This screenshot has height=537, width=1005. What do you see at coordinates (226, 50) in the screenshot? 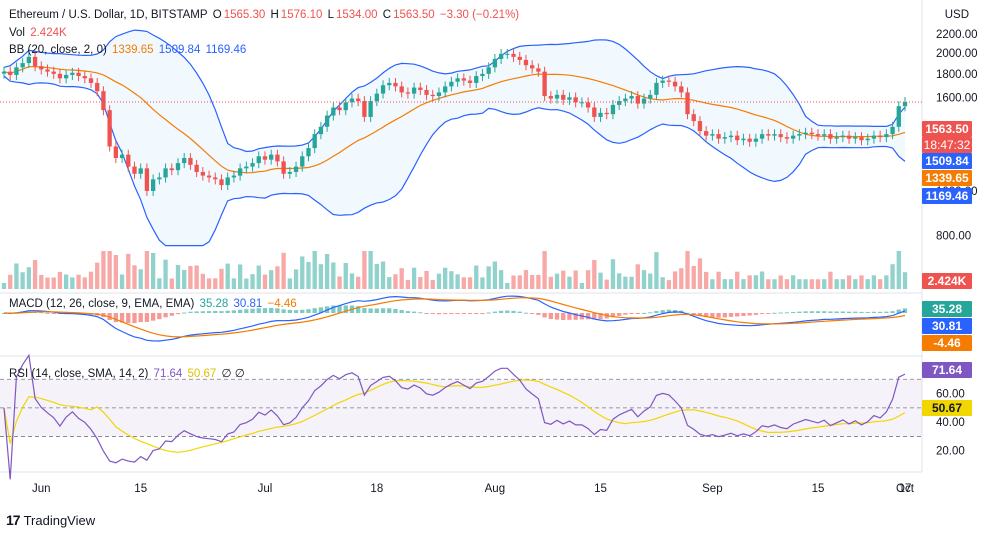
I see `bb-lower-value: 1169.46` at bounding box center [226, 50].